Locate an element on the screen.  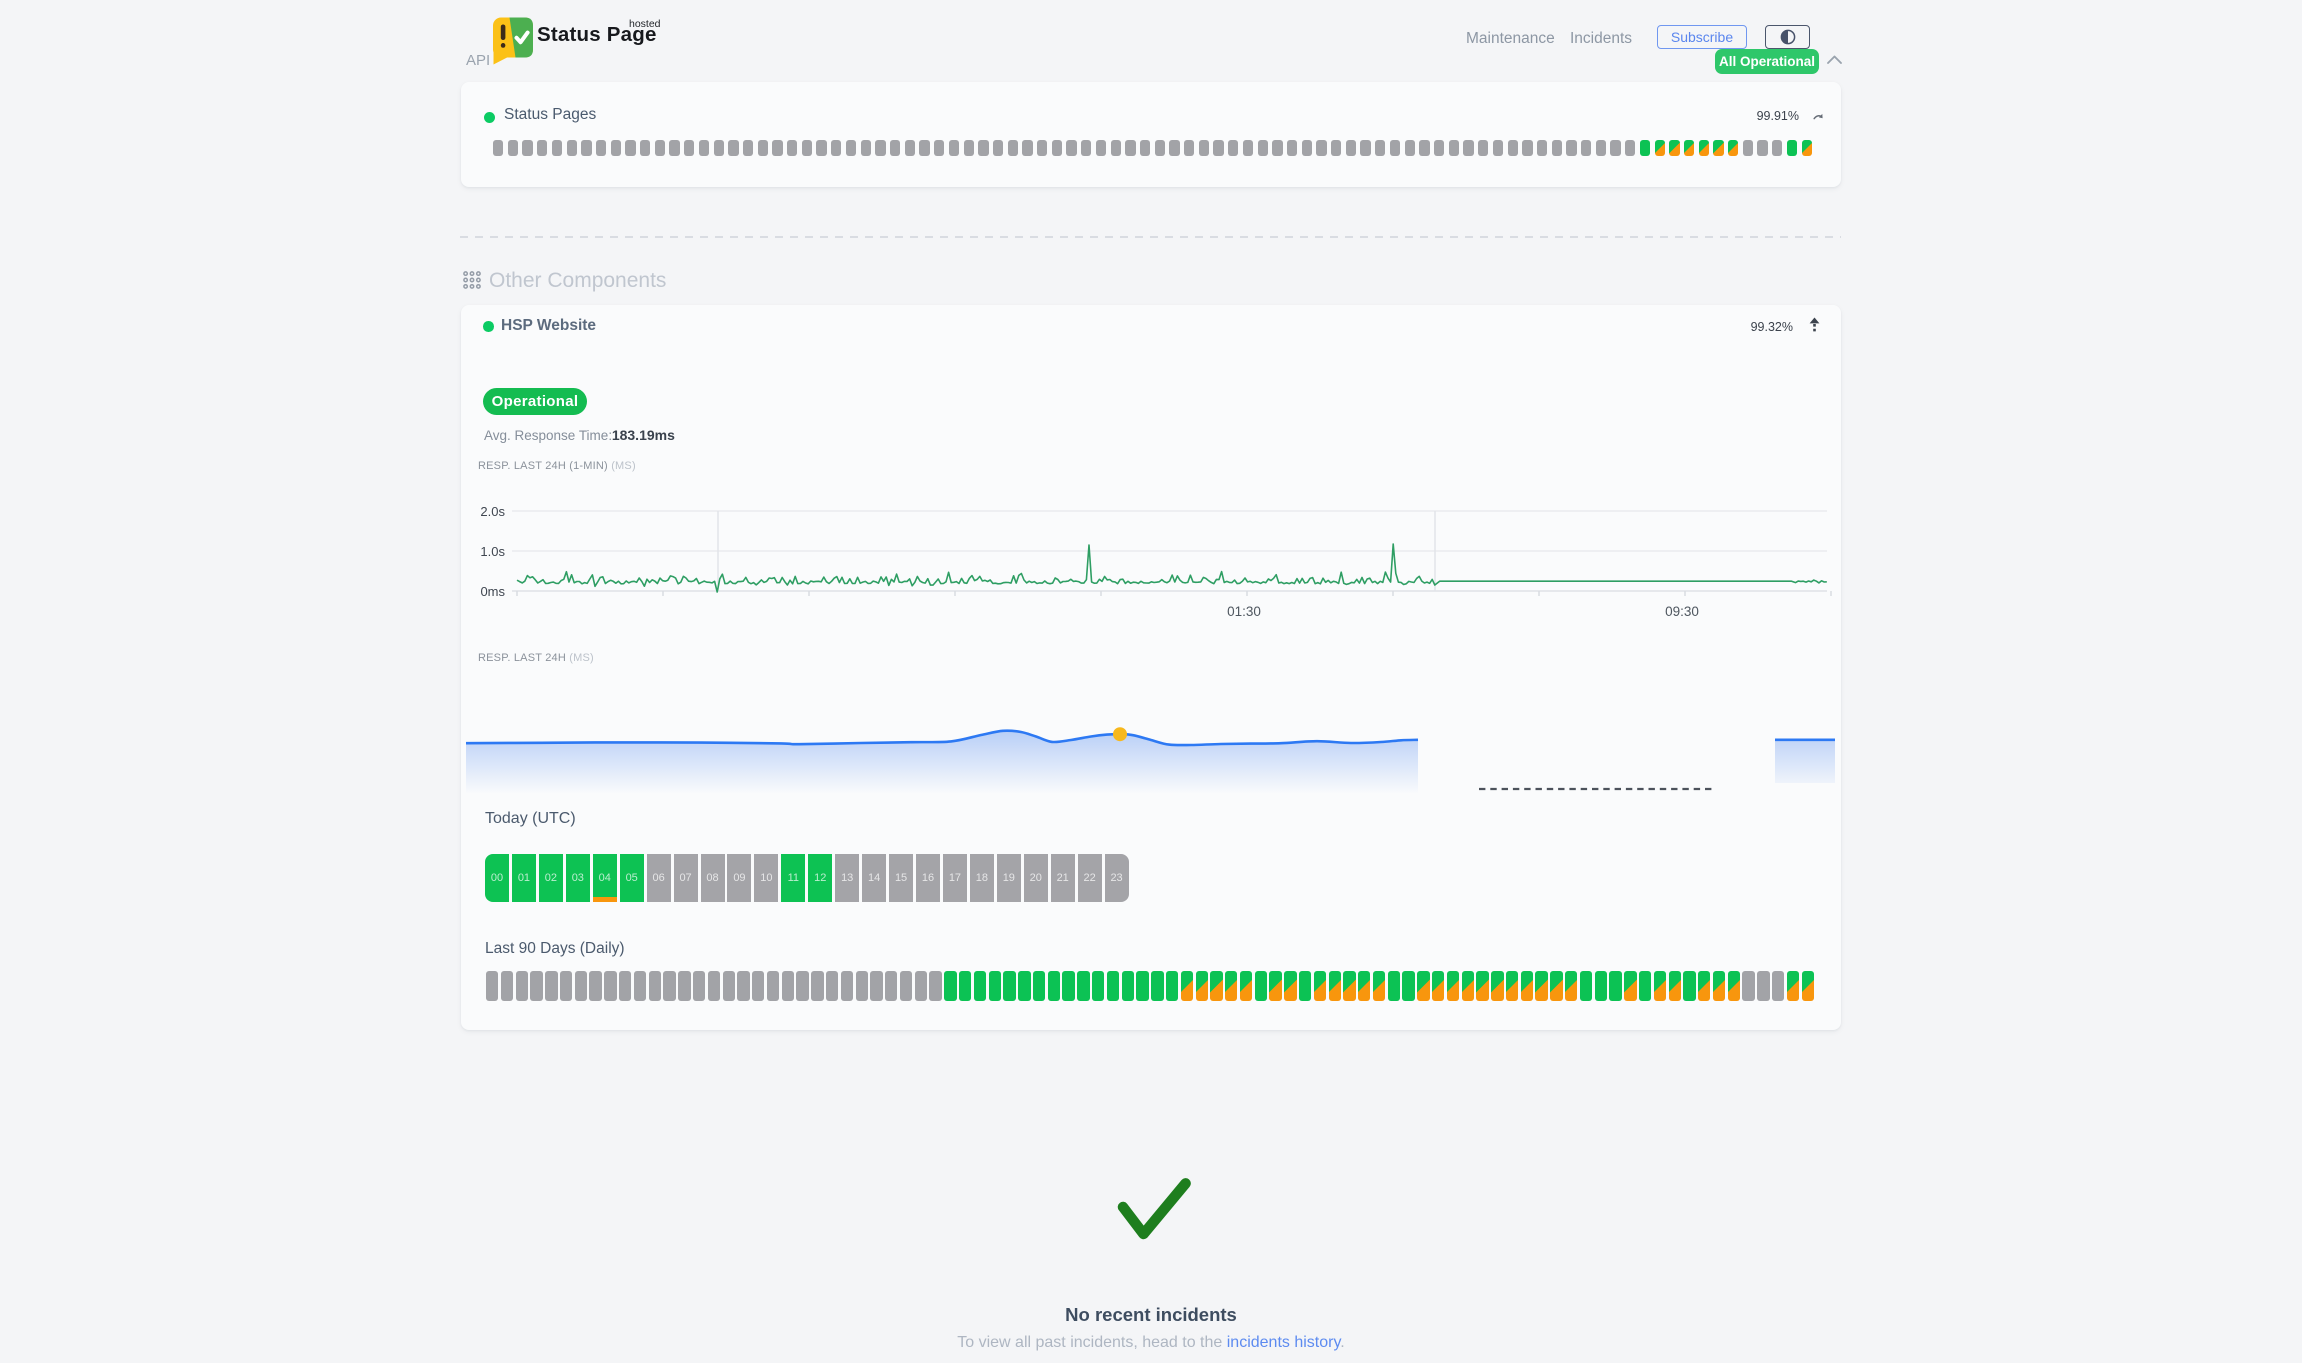
svg-text: 01:30 is located at coordinates (1244, 611).